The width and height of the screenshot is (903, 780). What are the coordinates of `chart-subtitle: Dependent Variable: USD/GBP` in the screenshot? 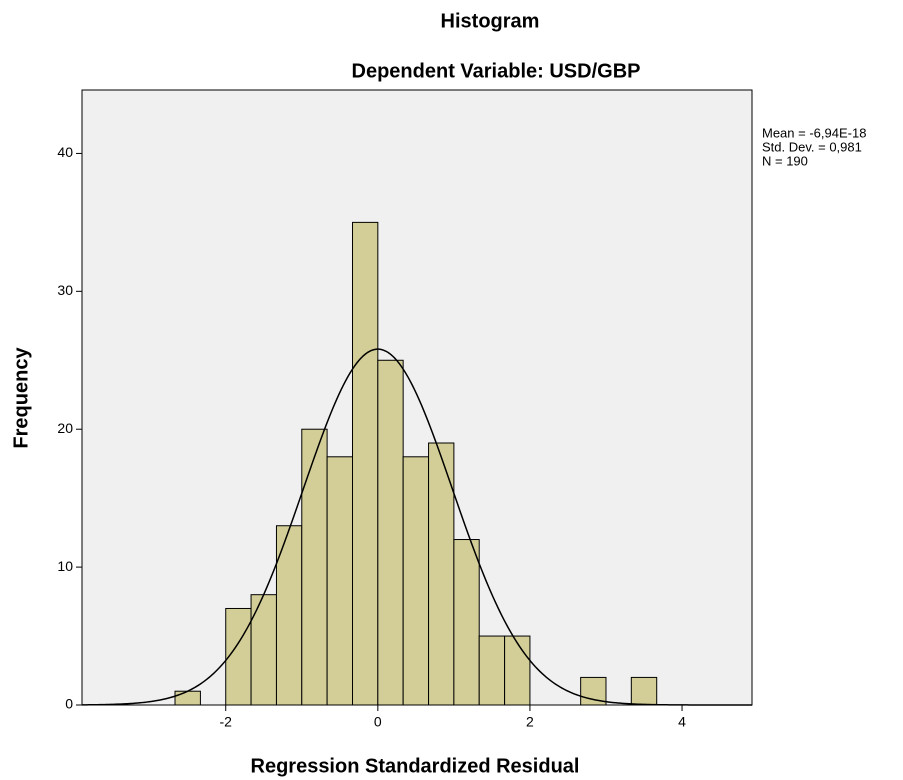 It's located at (496, 71).